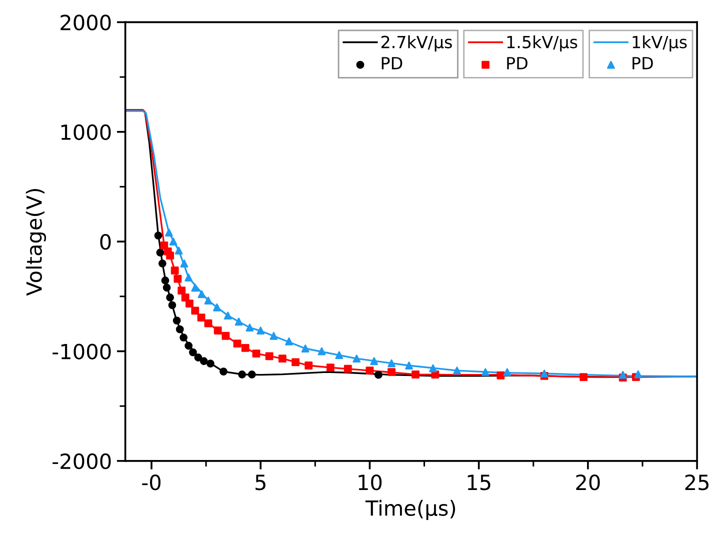  I want to click on x-tick-label: 20, so click(588, 482).